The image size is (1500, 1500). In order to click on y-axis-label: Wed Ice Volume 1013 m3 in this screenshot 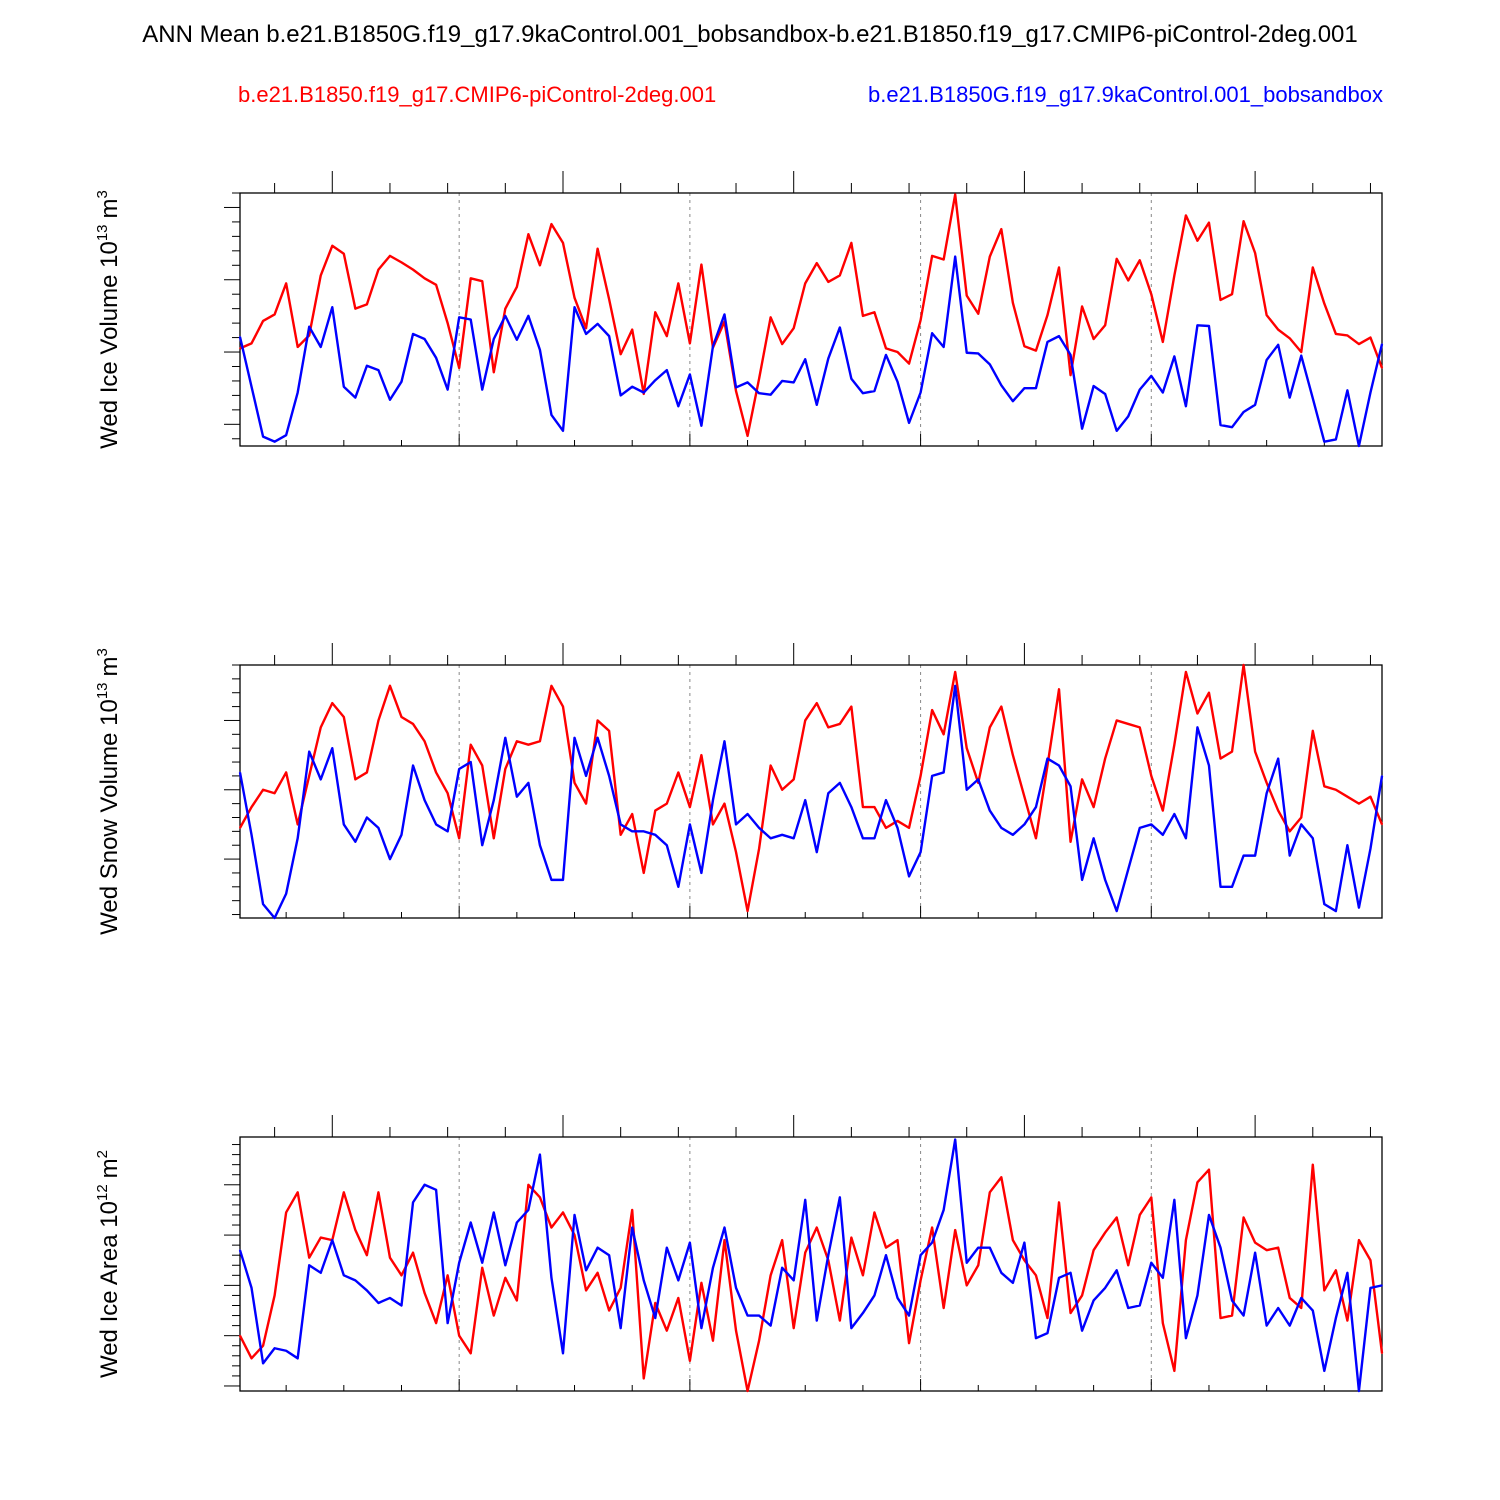, I will do `click(108, 319)`.